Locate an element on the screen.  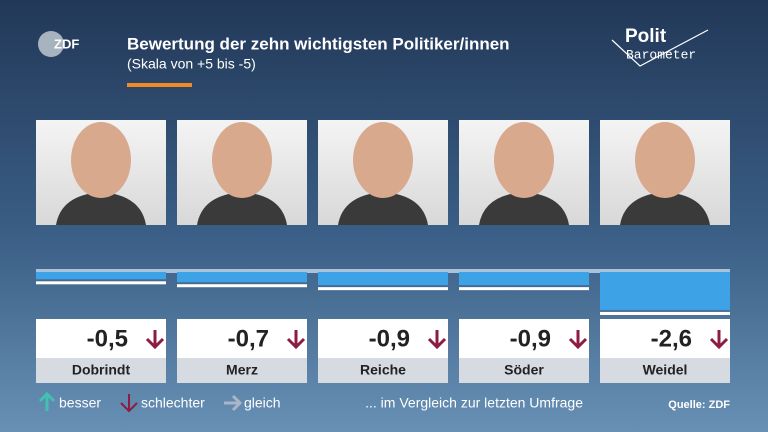
logo-mark is located at coordinates (51, 44).